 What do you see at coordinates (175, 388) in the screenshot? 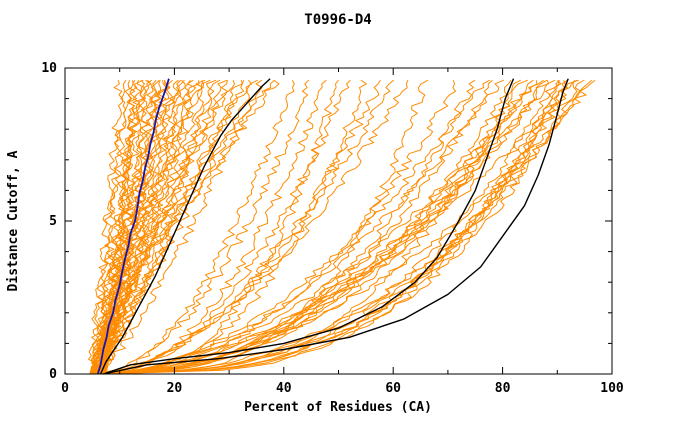
I see `x-tick-label: 20` at bounding box center [175, 388].